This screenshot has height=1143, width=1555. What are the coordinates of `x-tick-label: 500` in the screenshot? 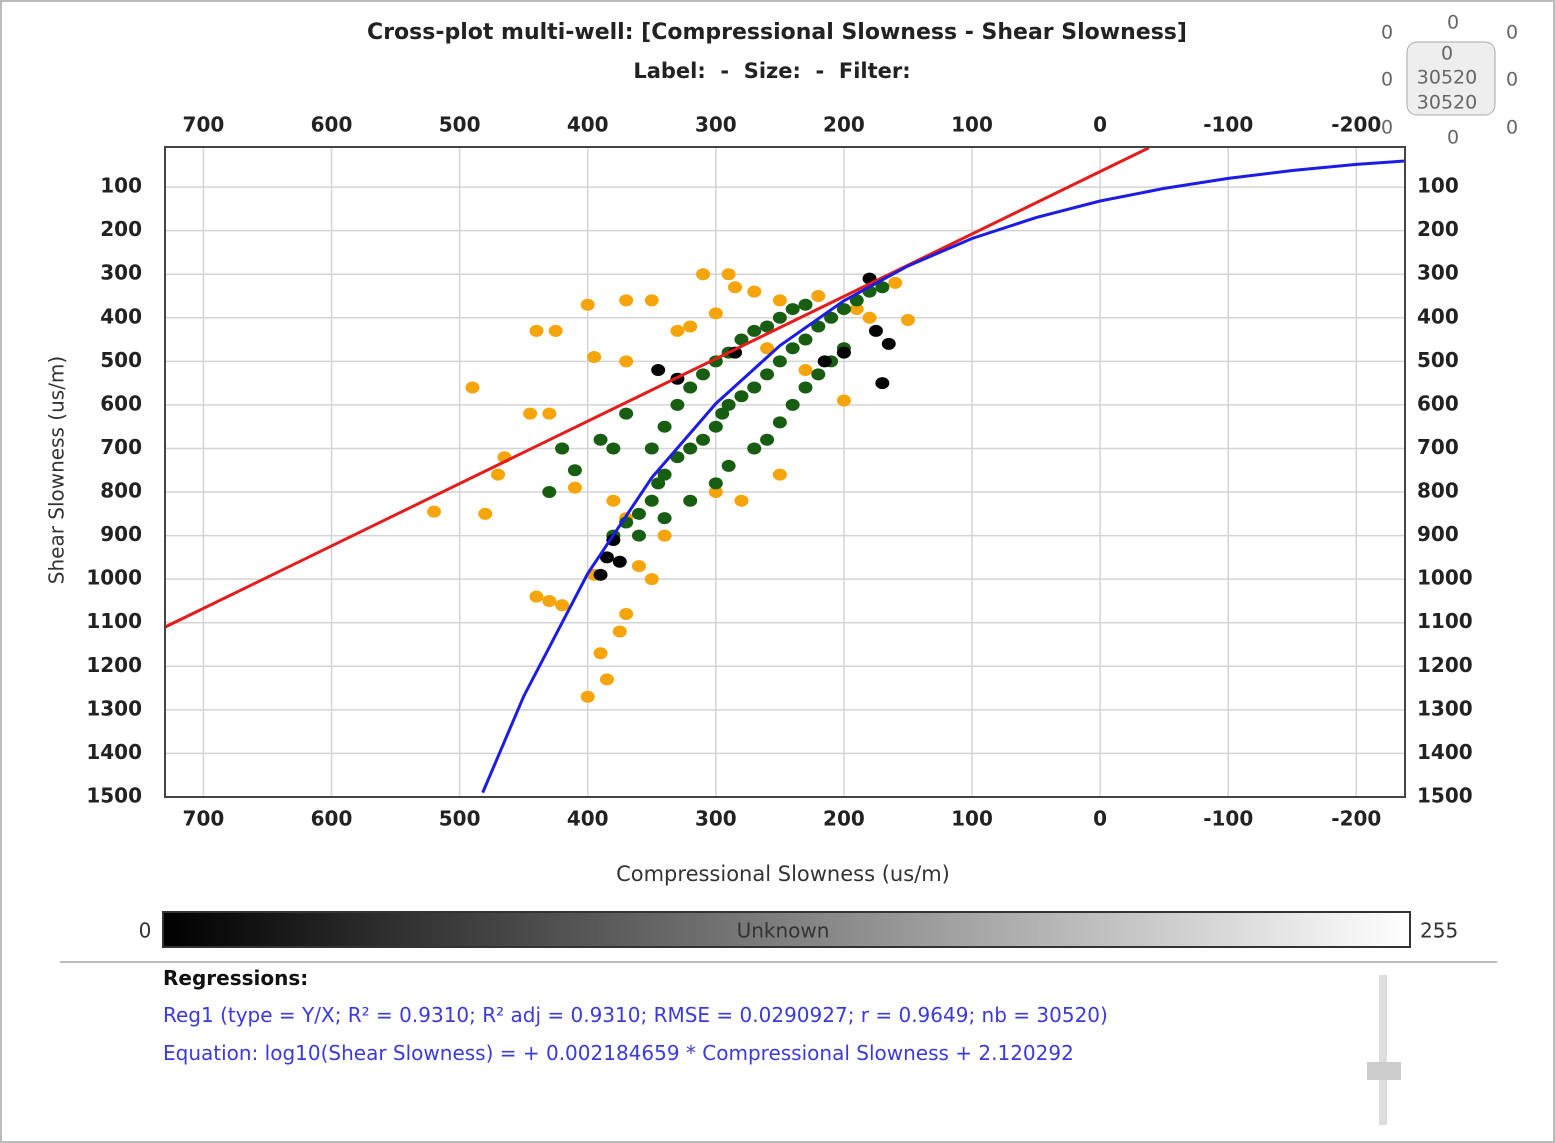 It's located at (460, 819).